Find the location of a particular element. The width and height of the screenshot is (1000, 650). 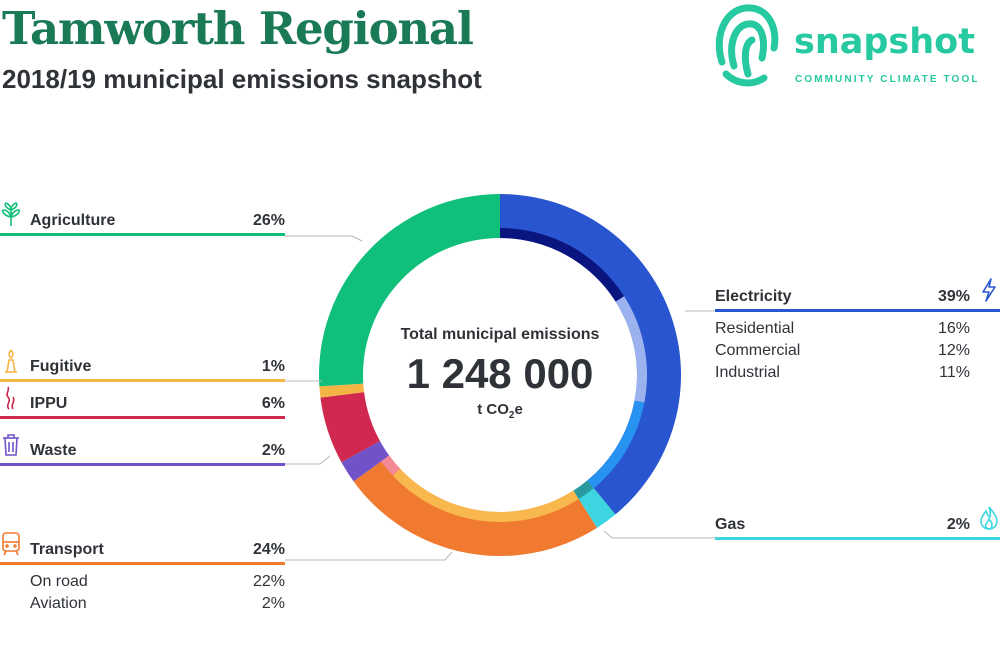

sprout-icon is located at coordinates (11, 214).